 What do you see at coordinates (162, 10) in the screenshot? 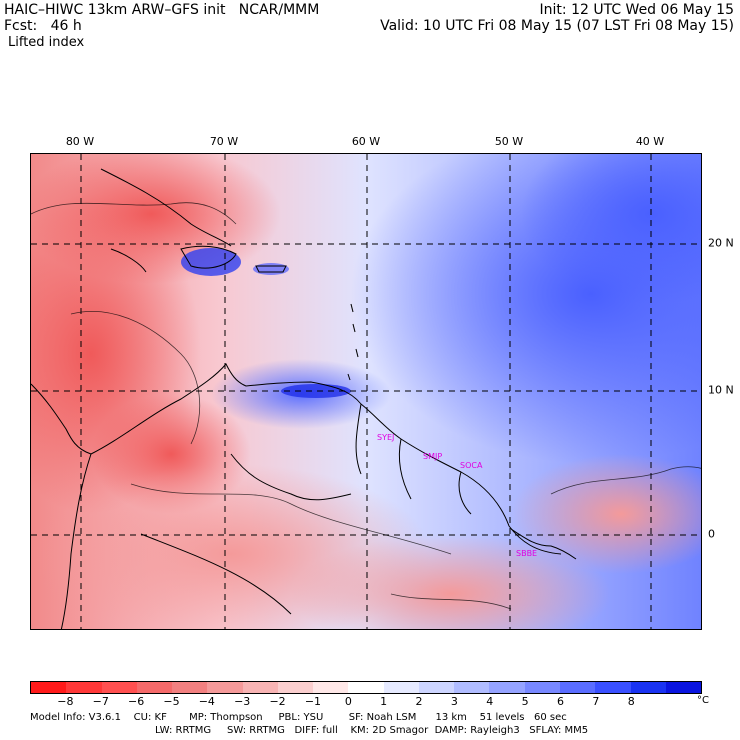
I see `model-title: HAIC–HIWC 13km ARW–GFS init NCAR/MMM` at bounding box center [162, 10].